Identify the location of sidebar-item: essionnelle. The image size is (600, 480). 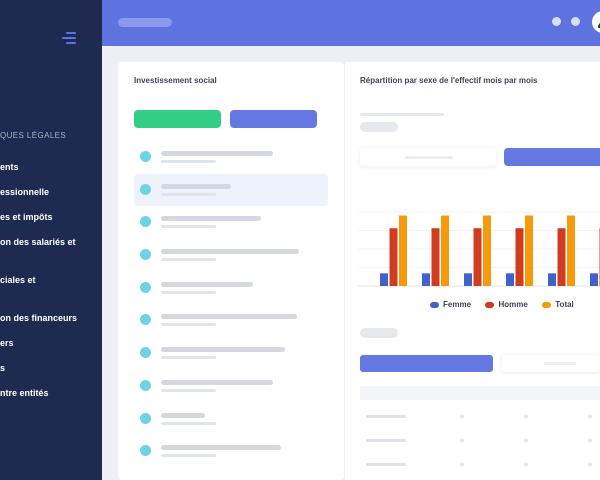
(25, 192).